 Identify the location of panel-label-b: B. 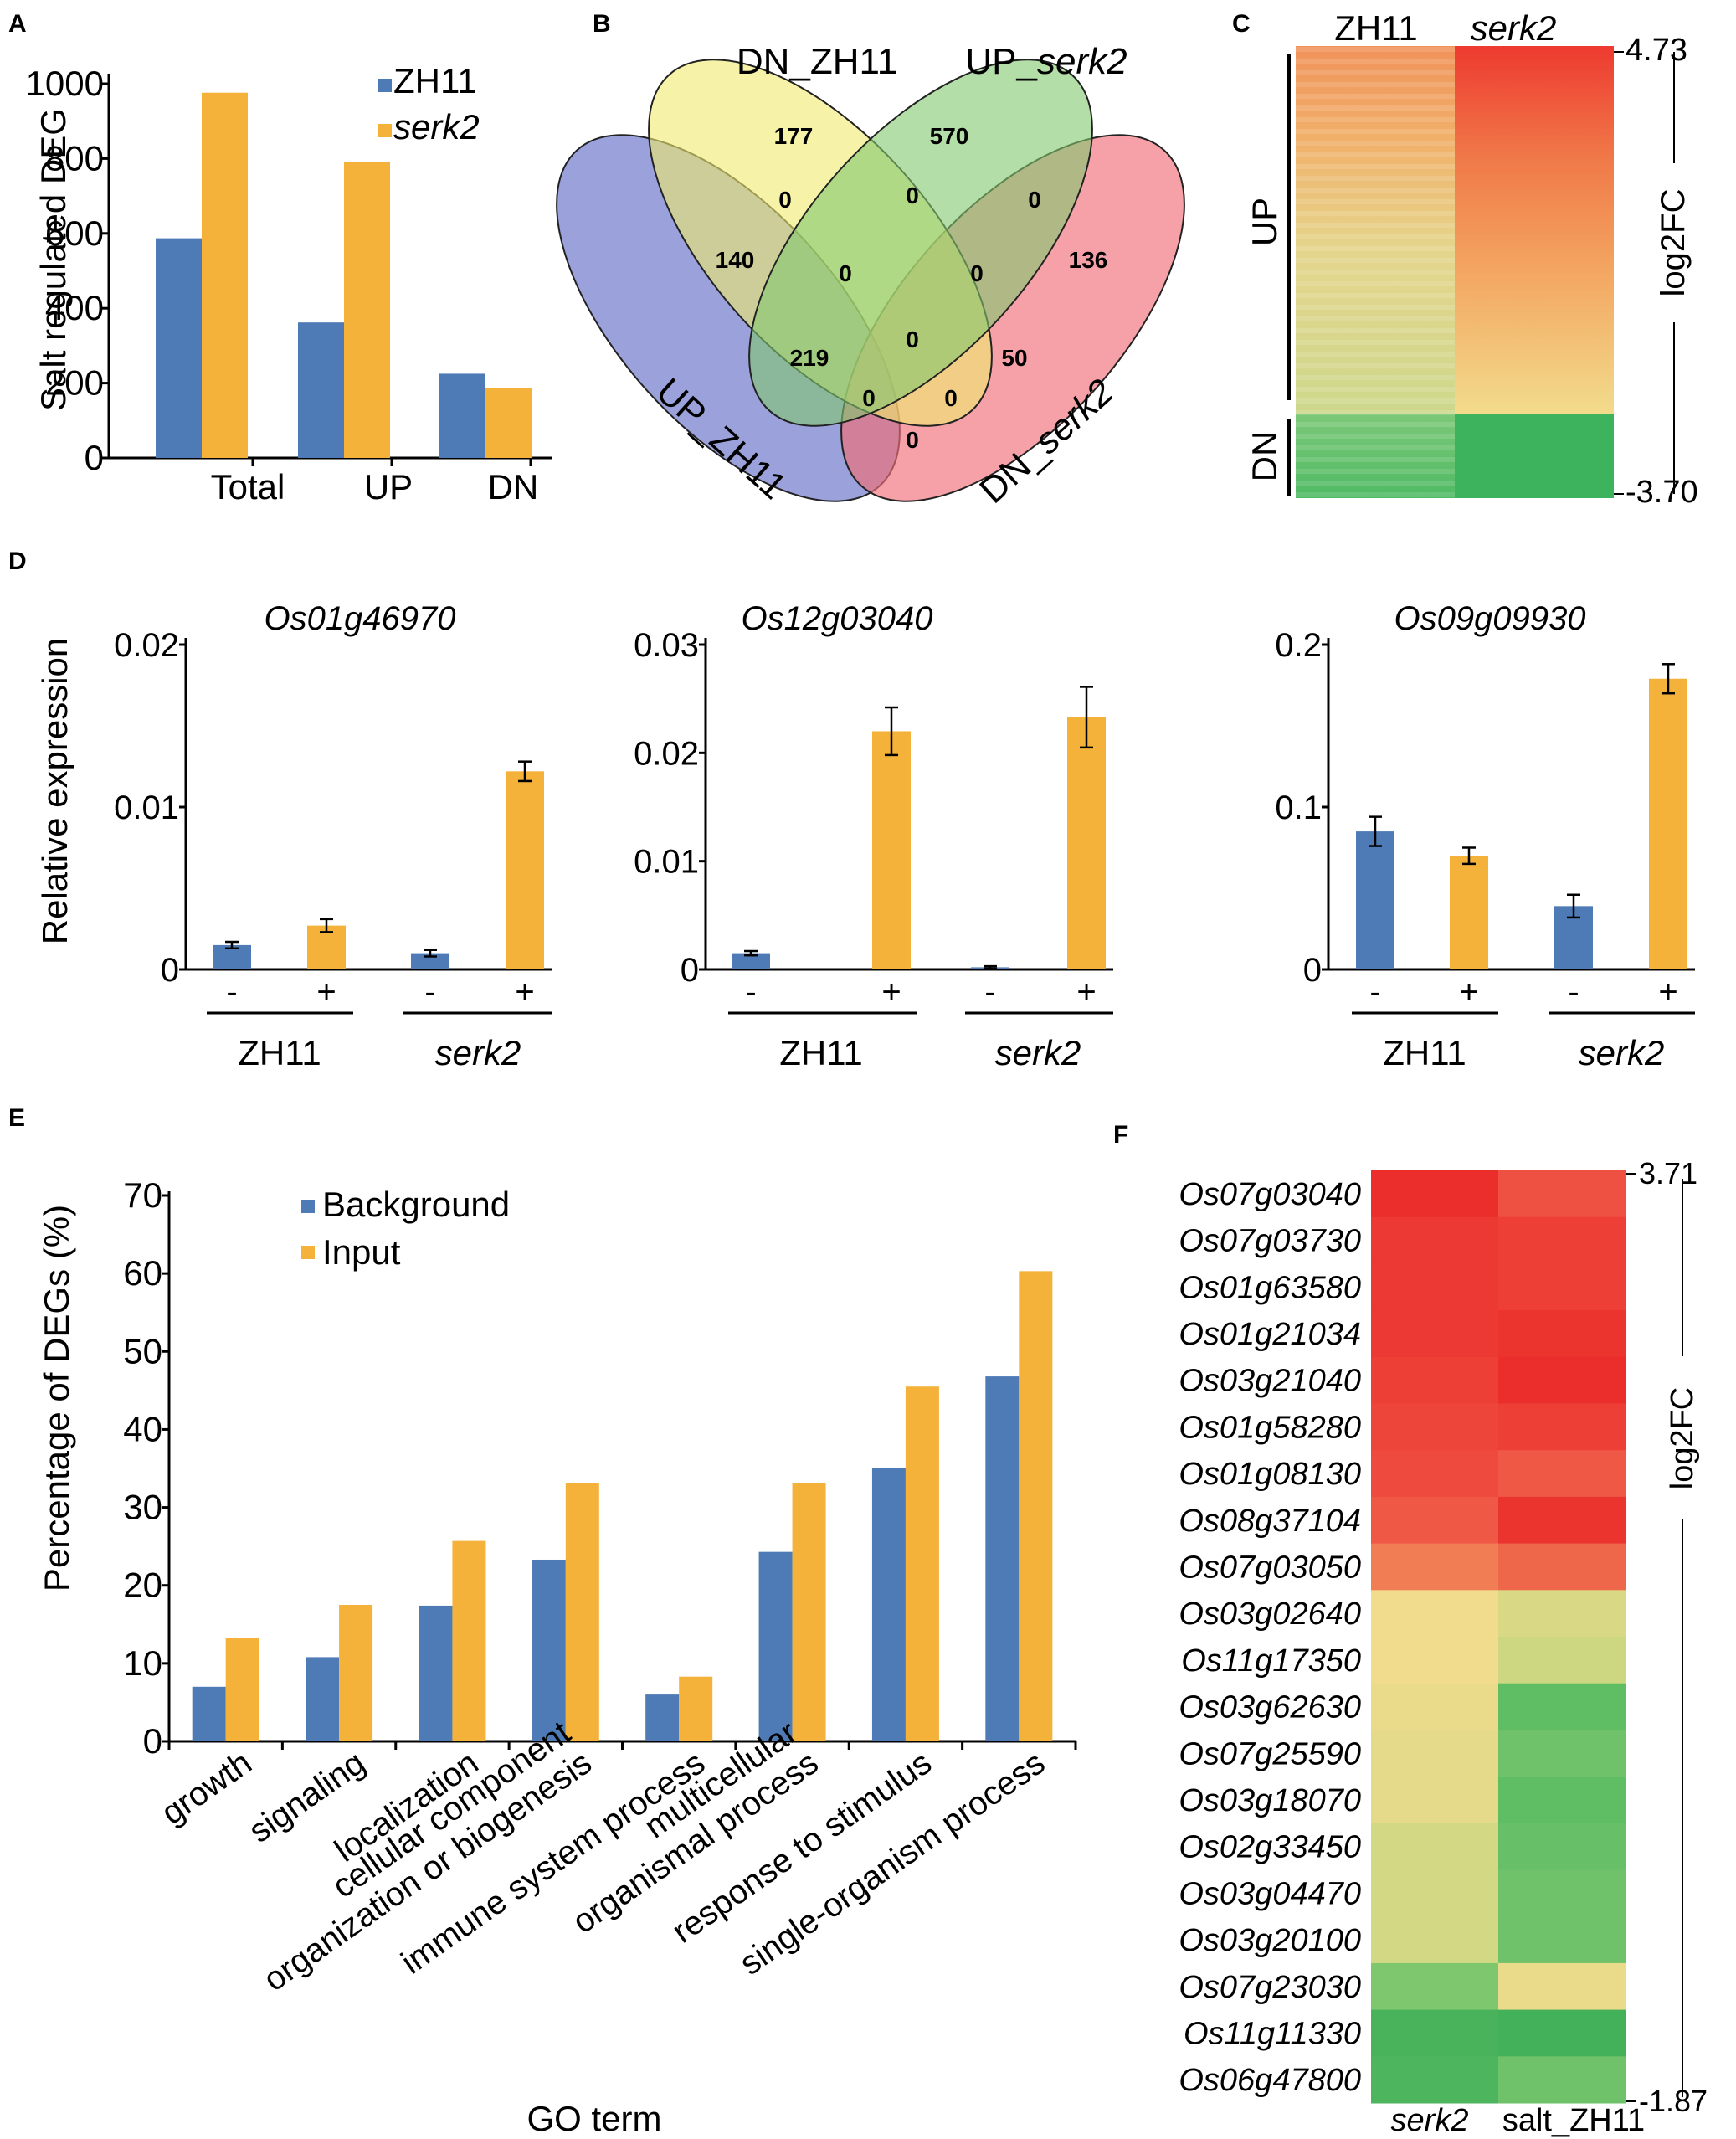
(602, 24).